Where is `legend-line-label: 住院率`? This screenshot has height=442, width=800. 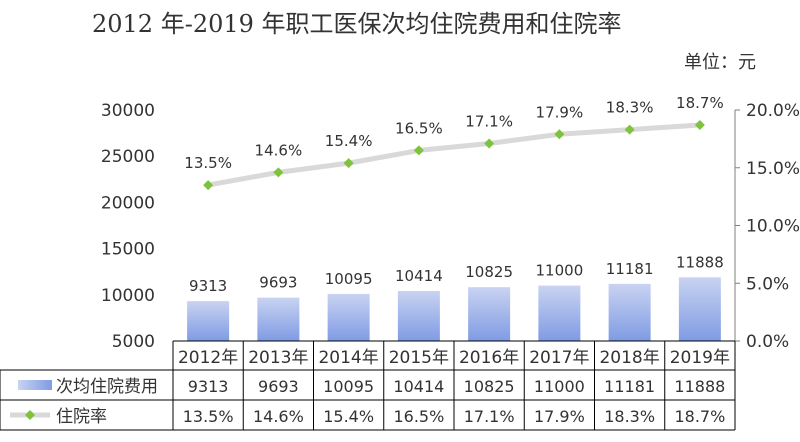
legend-line-label: 住院率 is located at coordinates (81, 417).